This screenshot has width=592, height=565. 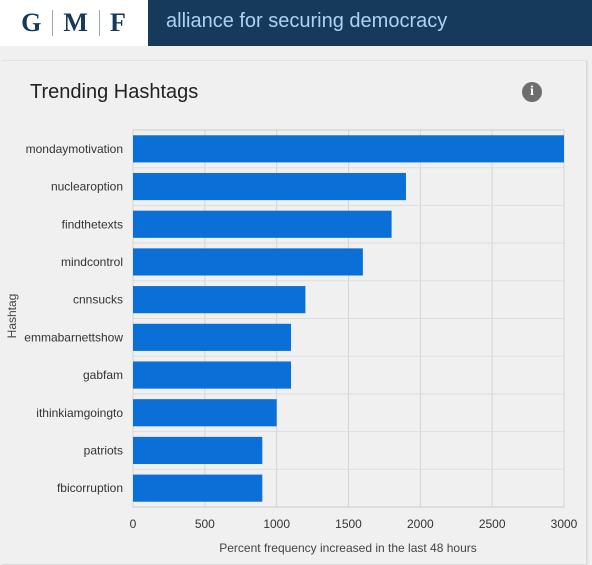 What do you see at coordinates (74, 149) in the screenshot?
I see `category-label: mondaymotivation` at bounding box center [74, 149].